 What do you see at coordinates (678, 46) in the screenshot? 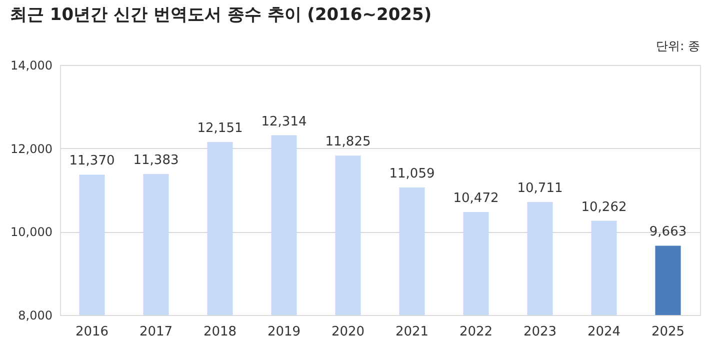
I see `text: 단위: 종` at bounding box center [678, 46].